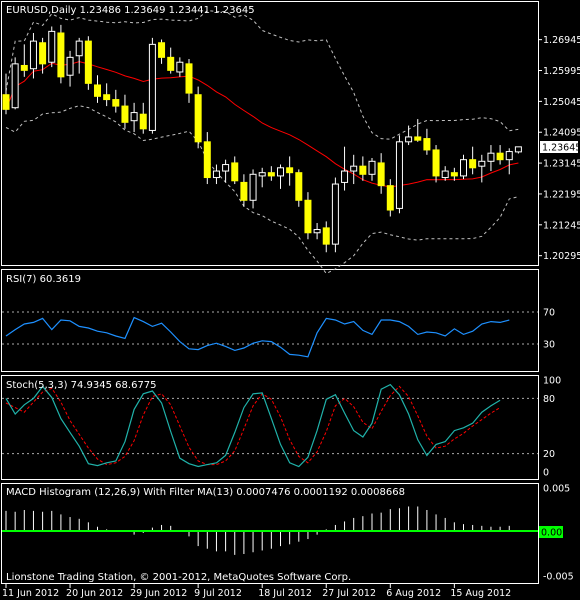 The image size is (580, 600). Describe the element at coordinates (94, 593) in the screenshot. I see `date-tick-label: 20 Jun 2012` at that location.